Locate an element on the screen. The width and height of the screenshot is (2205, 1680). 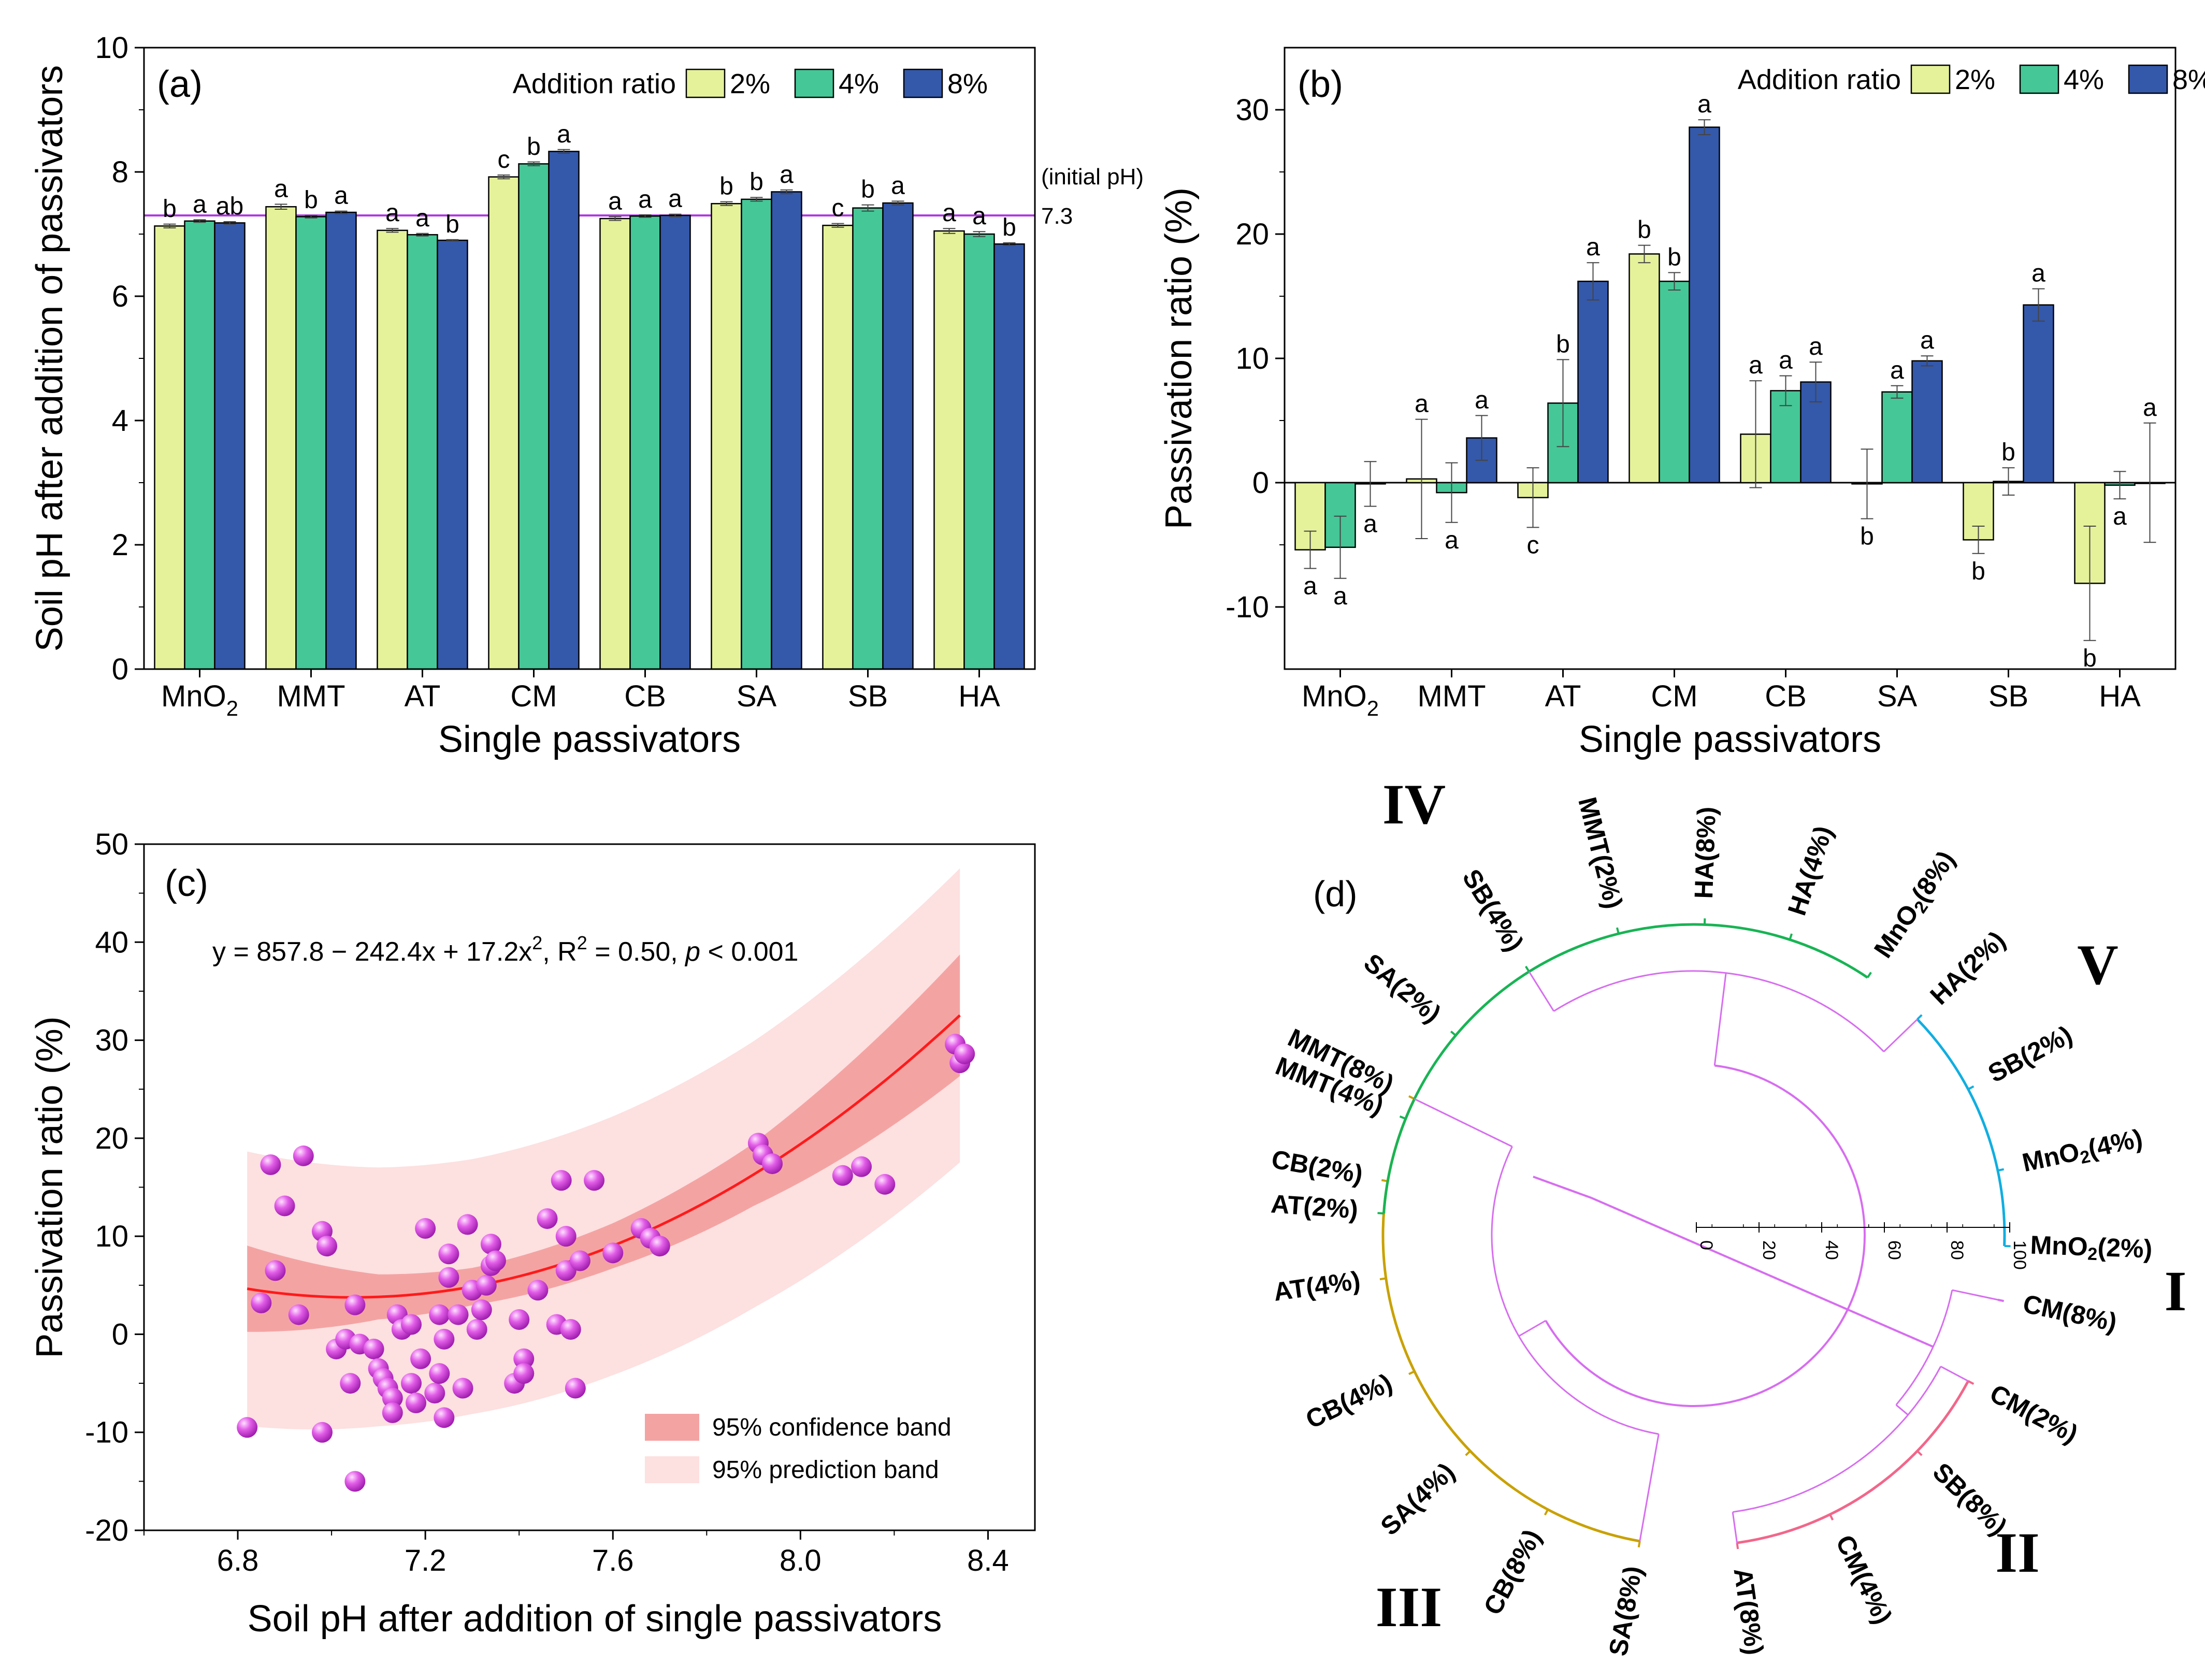
x-tick-label-SB-main: SB is located at coordinates (868, 696).